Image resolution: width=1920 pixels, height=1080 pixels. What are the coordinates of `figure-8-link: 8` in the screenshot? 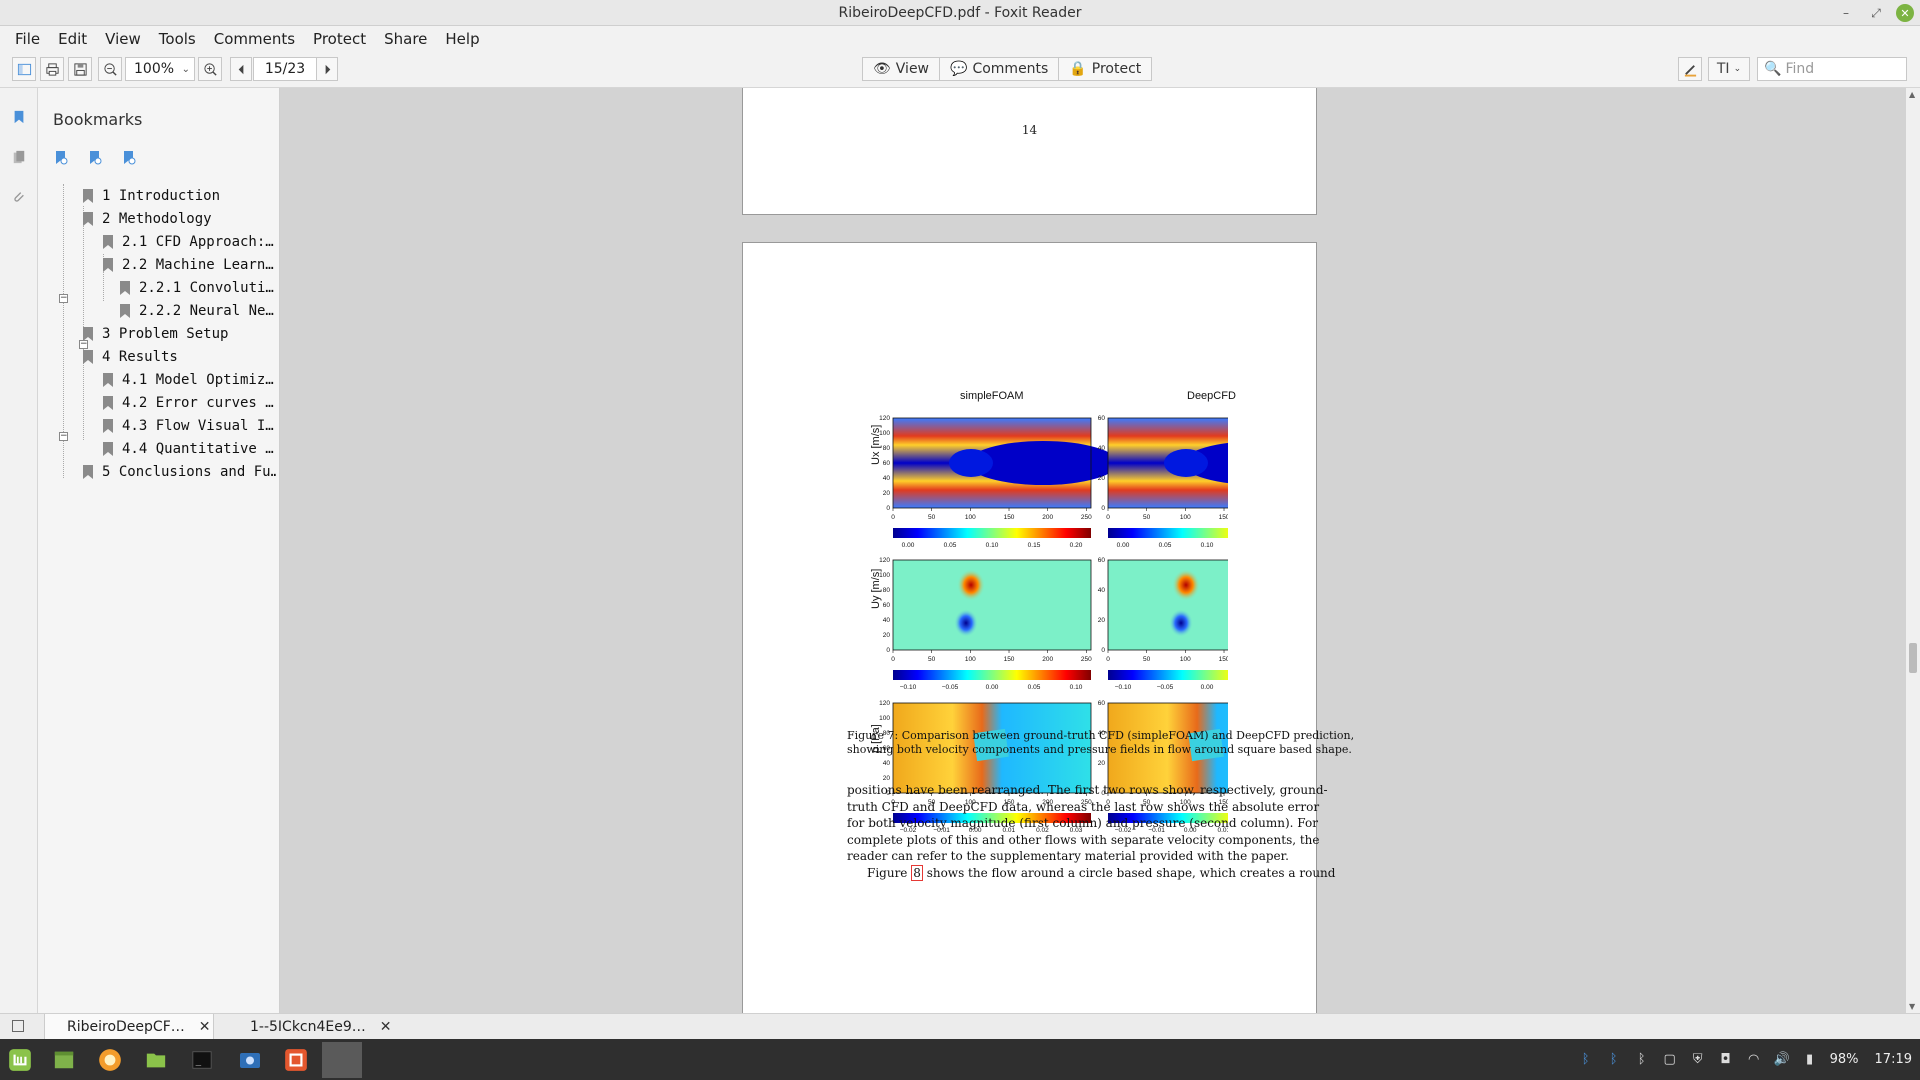 It's located at (917, 872).